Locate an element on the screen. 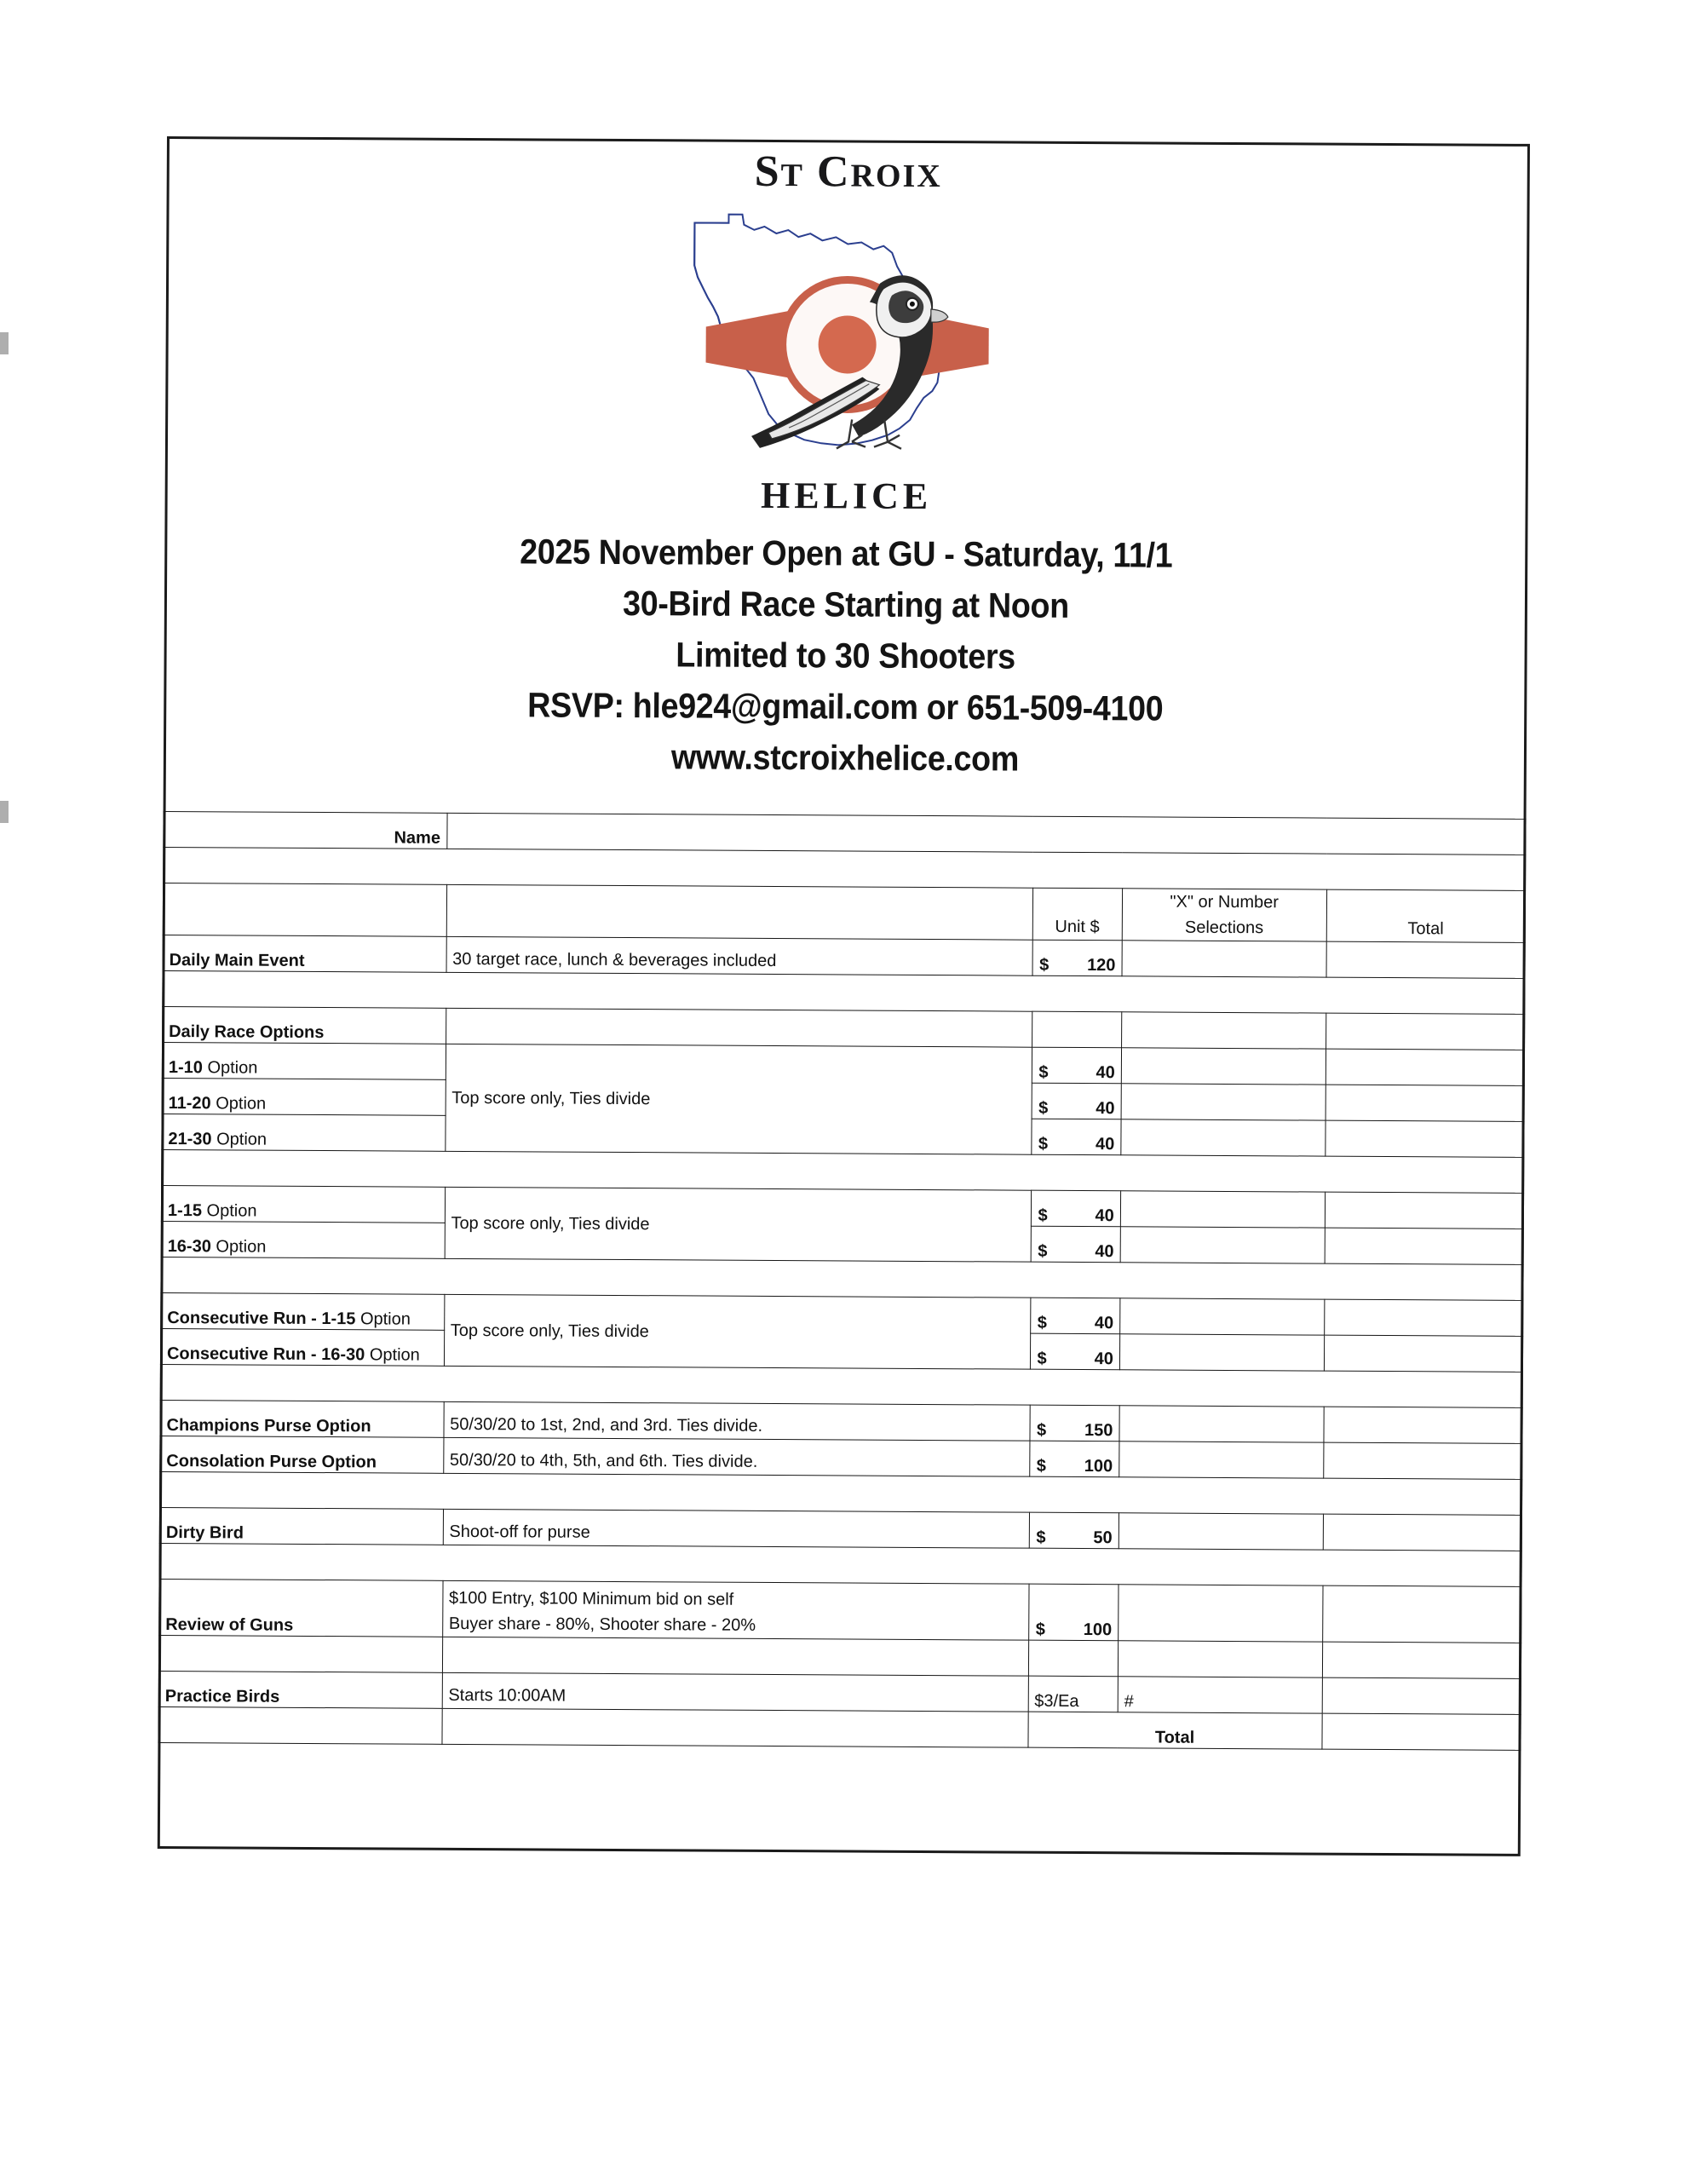 This screenshot has height=2181, width=1708. section-header-fill-sel is located at coordinates (1223, 1030).